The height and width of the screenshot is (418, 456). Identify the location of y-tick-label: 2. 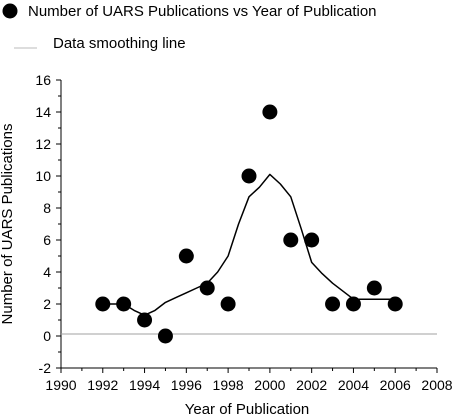
(47, 304).